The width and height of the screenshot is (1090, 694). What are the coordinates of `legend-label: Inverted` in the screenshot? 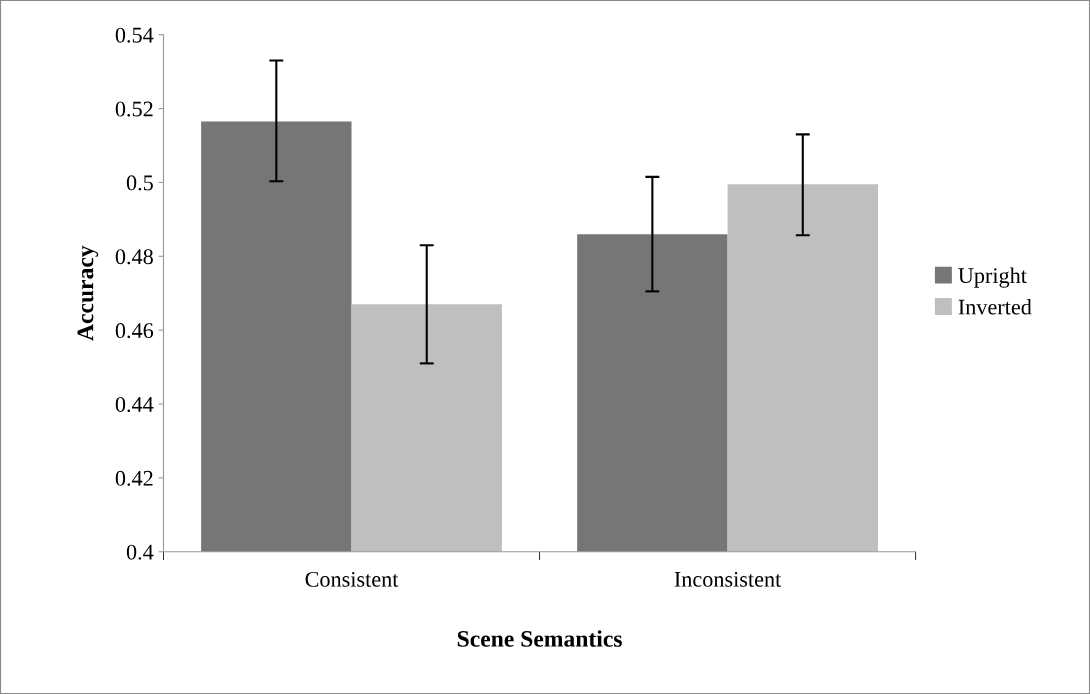 It's located at (995, 306).